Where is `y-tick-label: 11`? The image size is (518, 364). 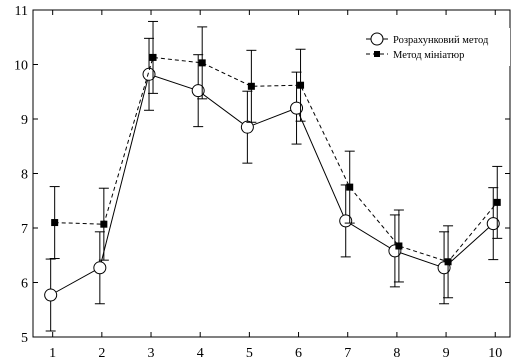
y-tick-label: 11 is located at coordinates (21, 11).